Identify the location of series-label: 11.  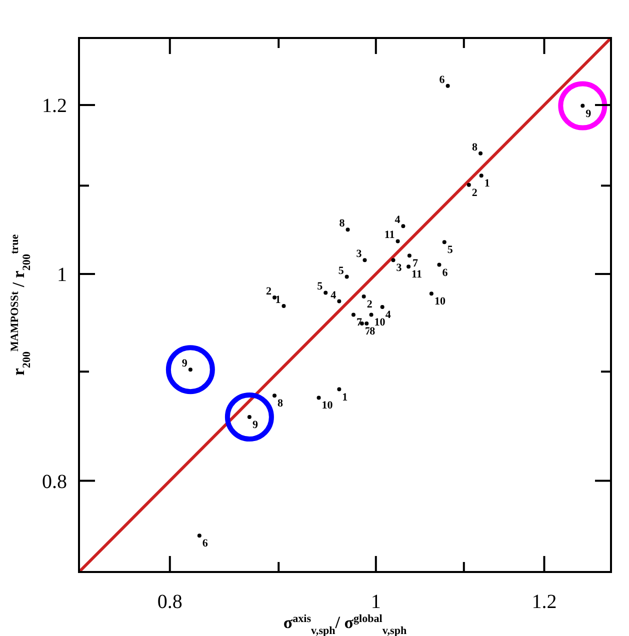
(389, 235).